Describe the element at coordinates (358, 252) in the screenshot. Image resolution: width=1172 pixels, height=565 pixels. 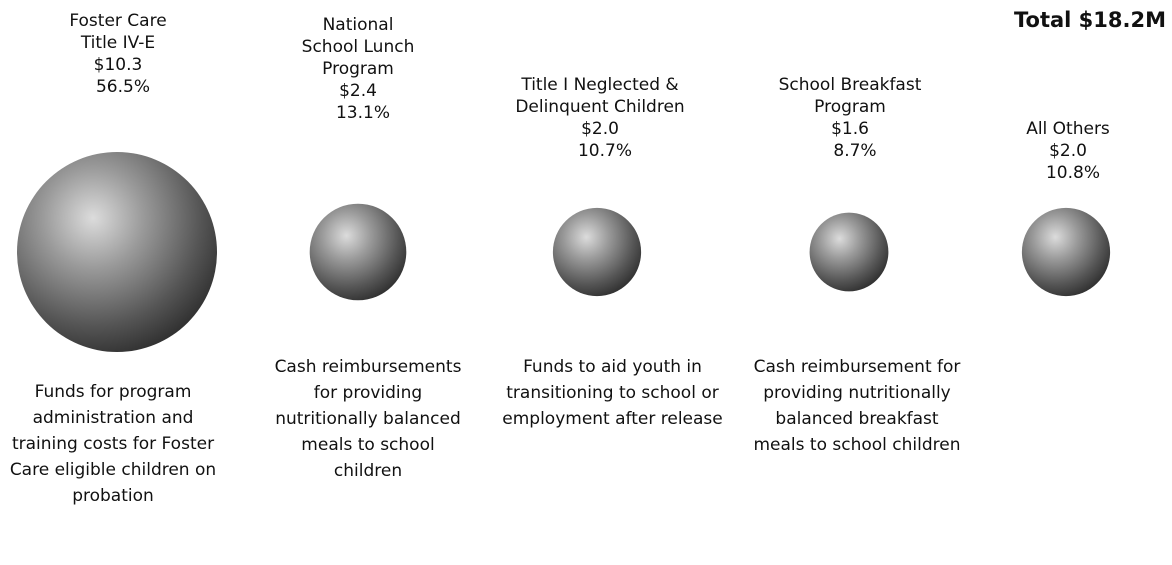
I see `bubble-school-lunch` at that location.